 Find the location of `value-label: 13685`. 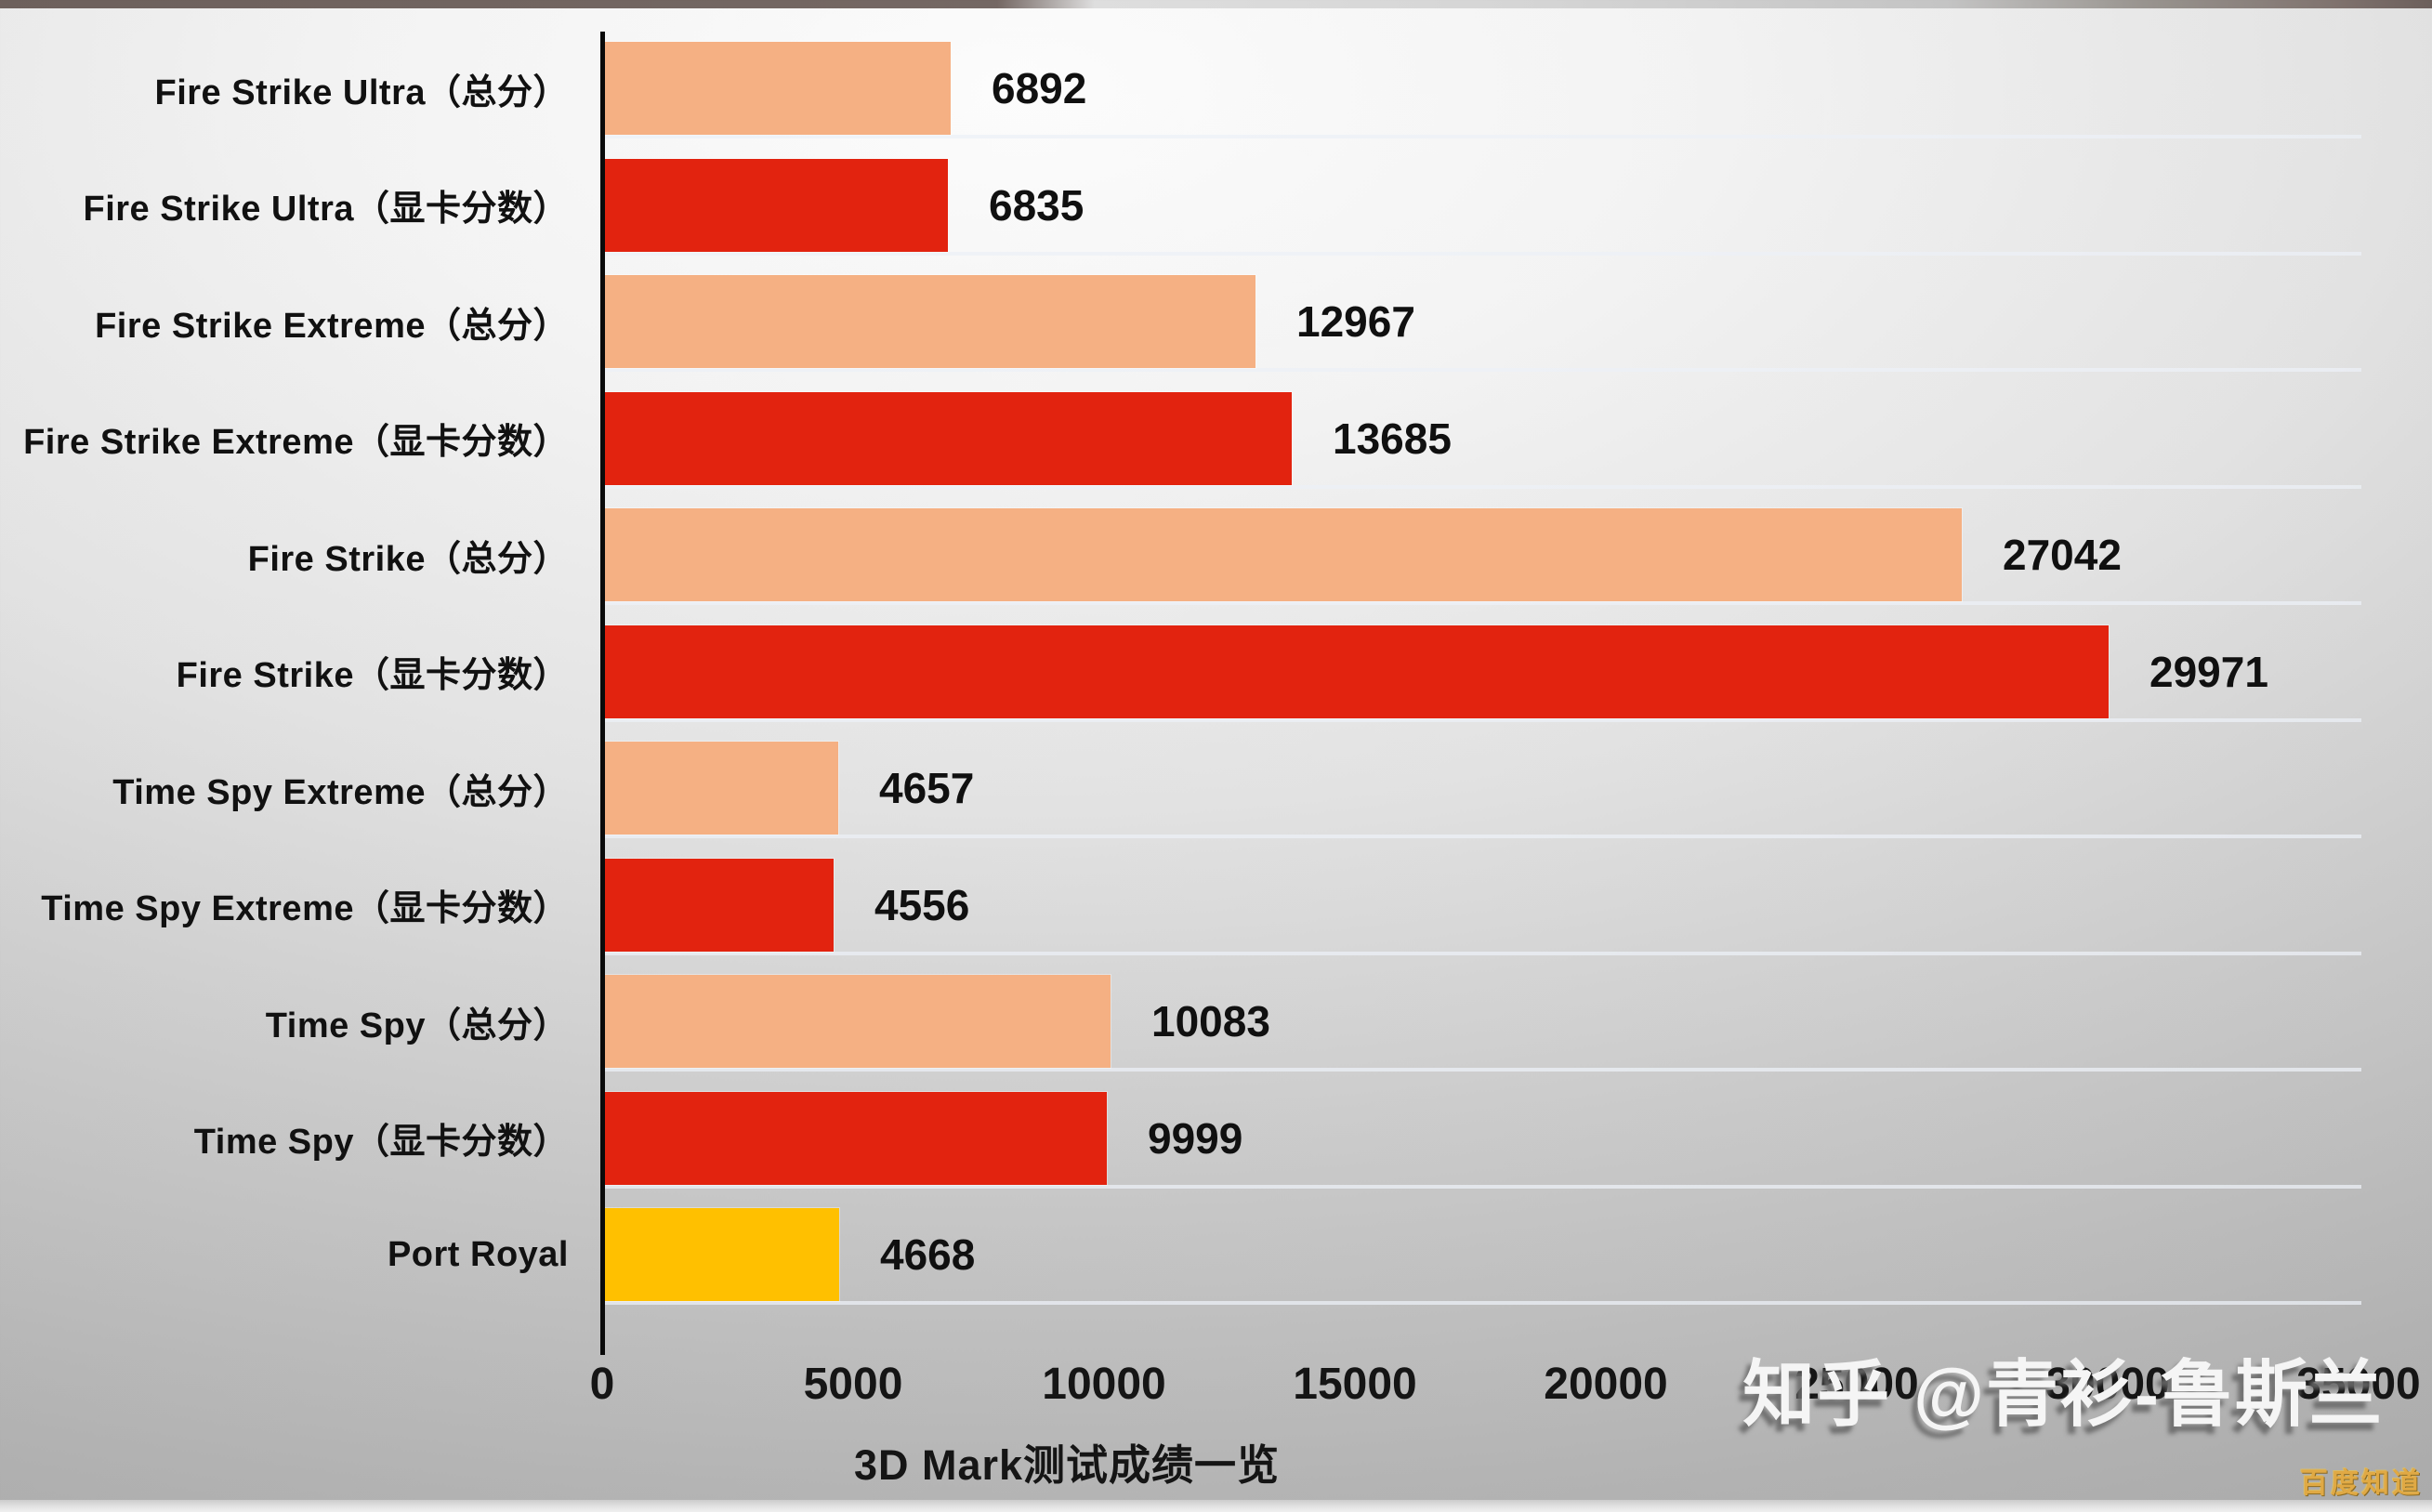

value-label: 13685 is located at coordinates (1392, 439).